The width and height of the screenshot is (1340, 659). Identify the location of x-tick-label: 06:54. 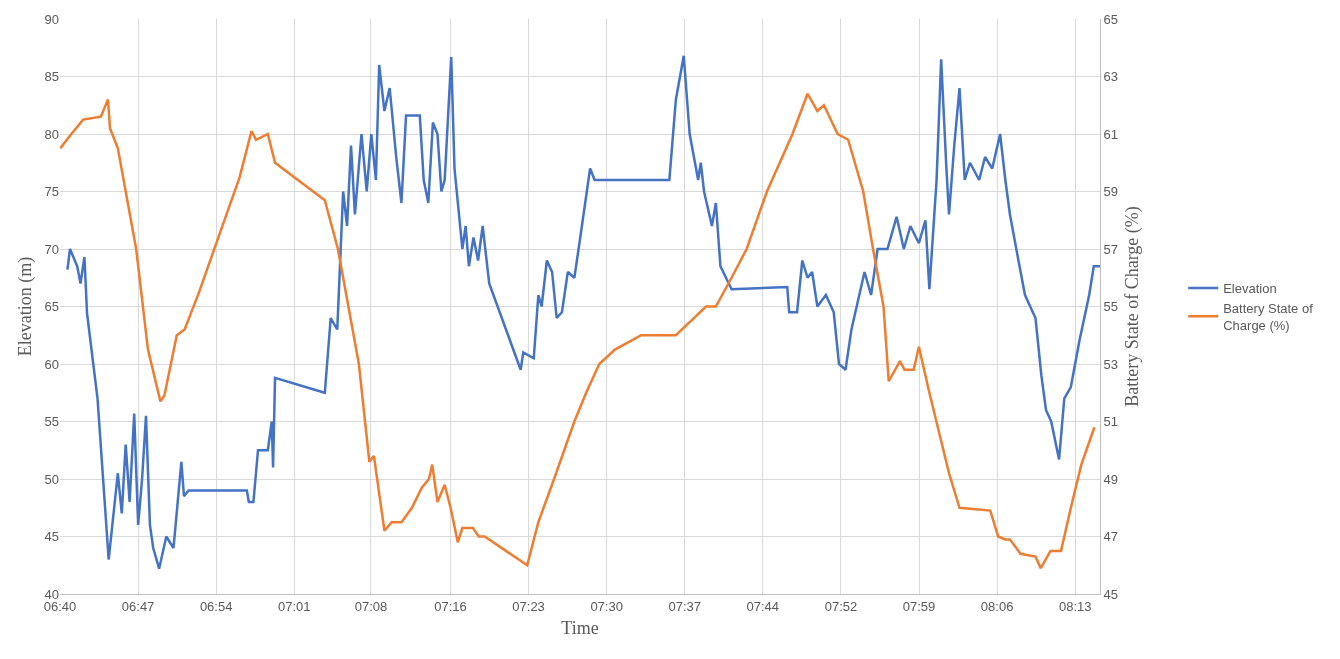
(216, 606).